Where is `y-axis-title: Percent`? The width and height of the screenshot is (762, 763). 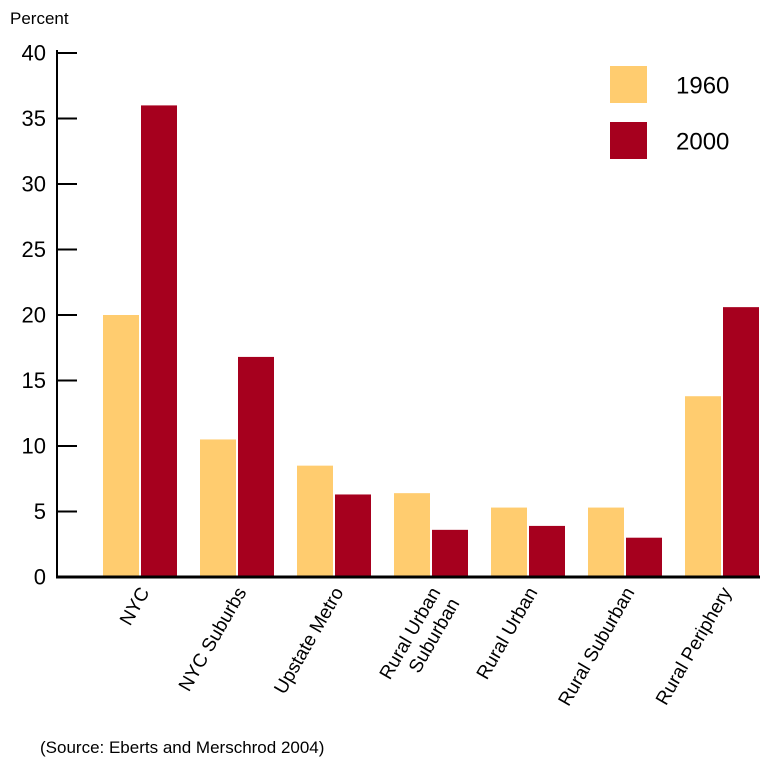 y-axis-title: Percent is located at coordinates (39, 18).